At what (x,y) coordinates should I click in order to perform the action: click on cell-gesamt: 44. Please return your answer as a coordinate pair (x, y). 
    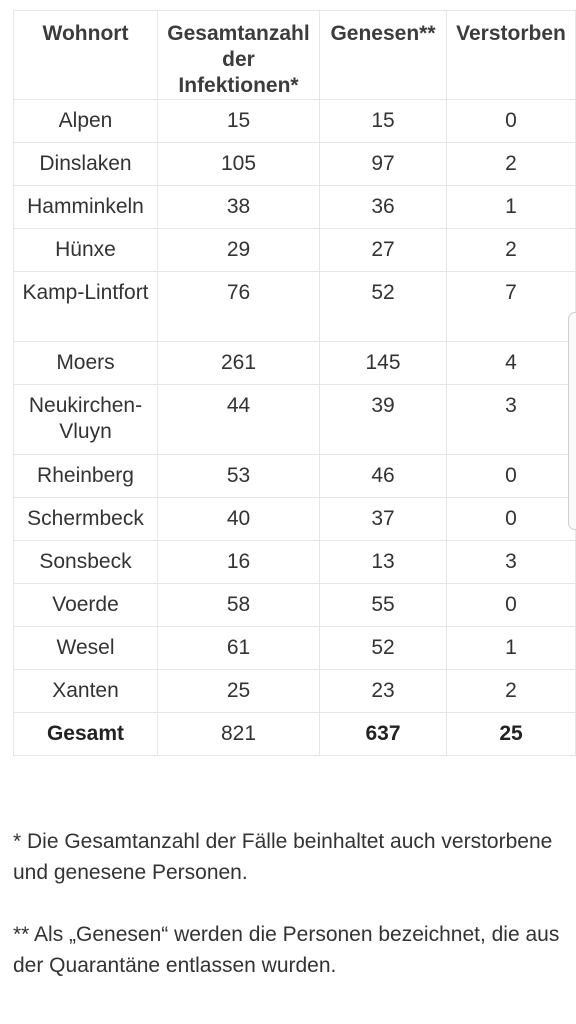
    Looking at the image, I should click on (238, 419).